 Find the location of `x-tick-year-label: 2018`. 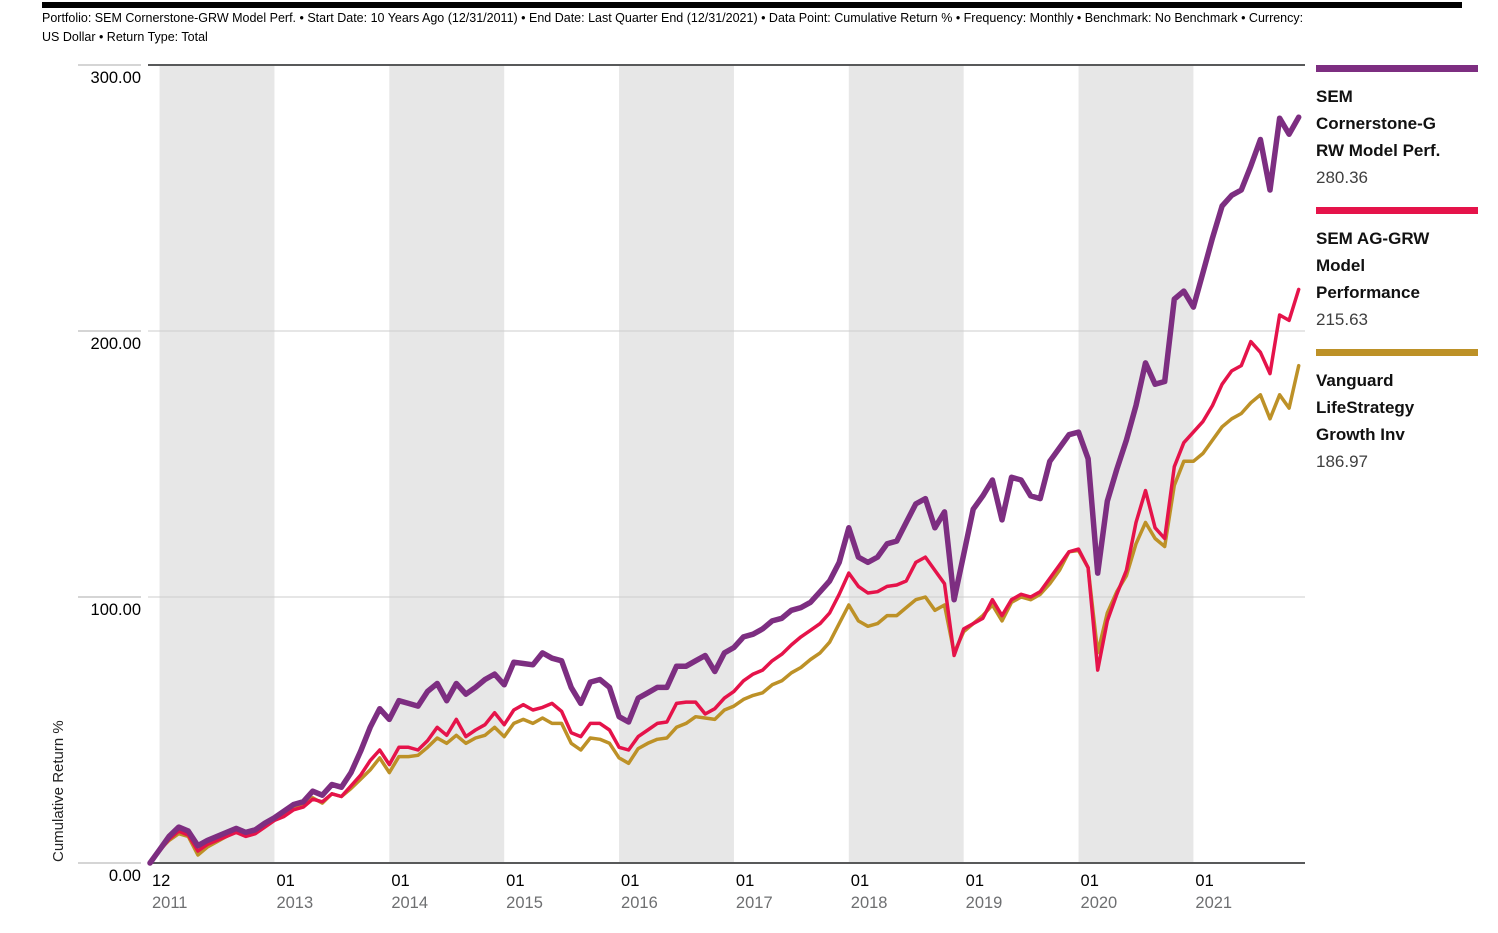

x-tick-year-label: 2018 is located at coordinates (869, 903).